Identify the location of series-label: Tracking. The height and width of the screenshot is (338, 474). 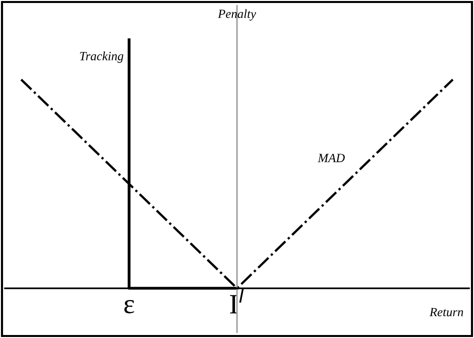
(102, 57).